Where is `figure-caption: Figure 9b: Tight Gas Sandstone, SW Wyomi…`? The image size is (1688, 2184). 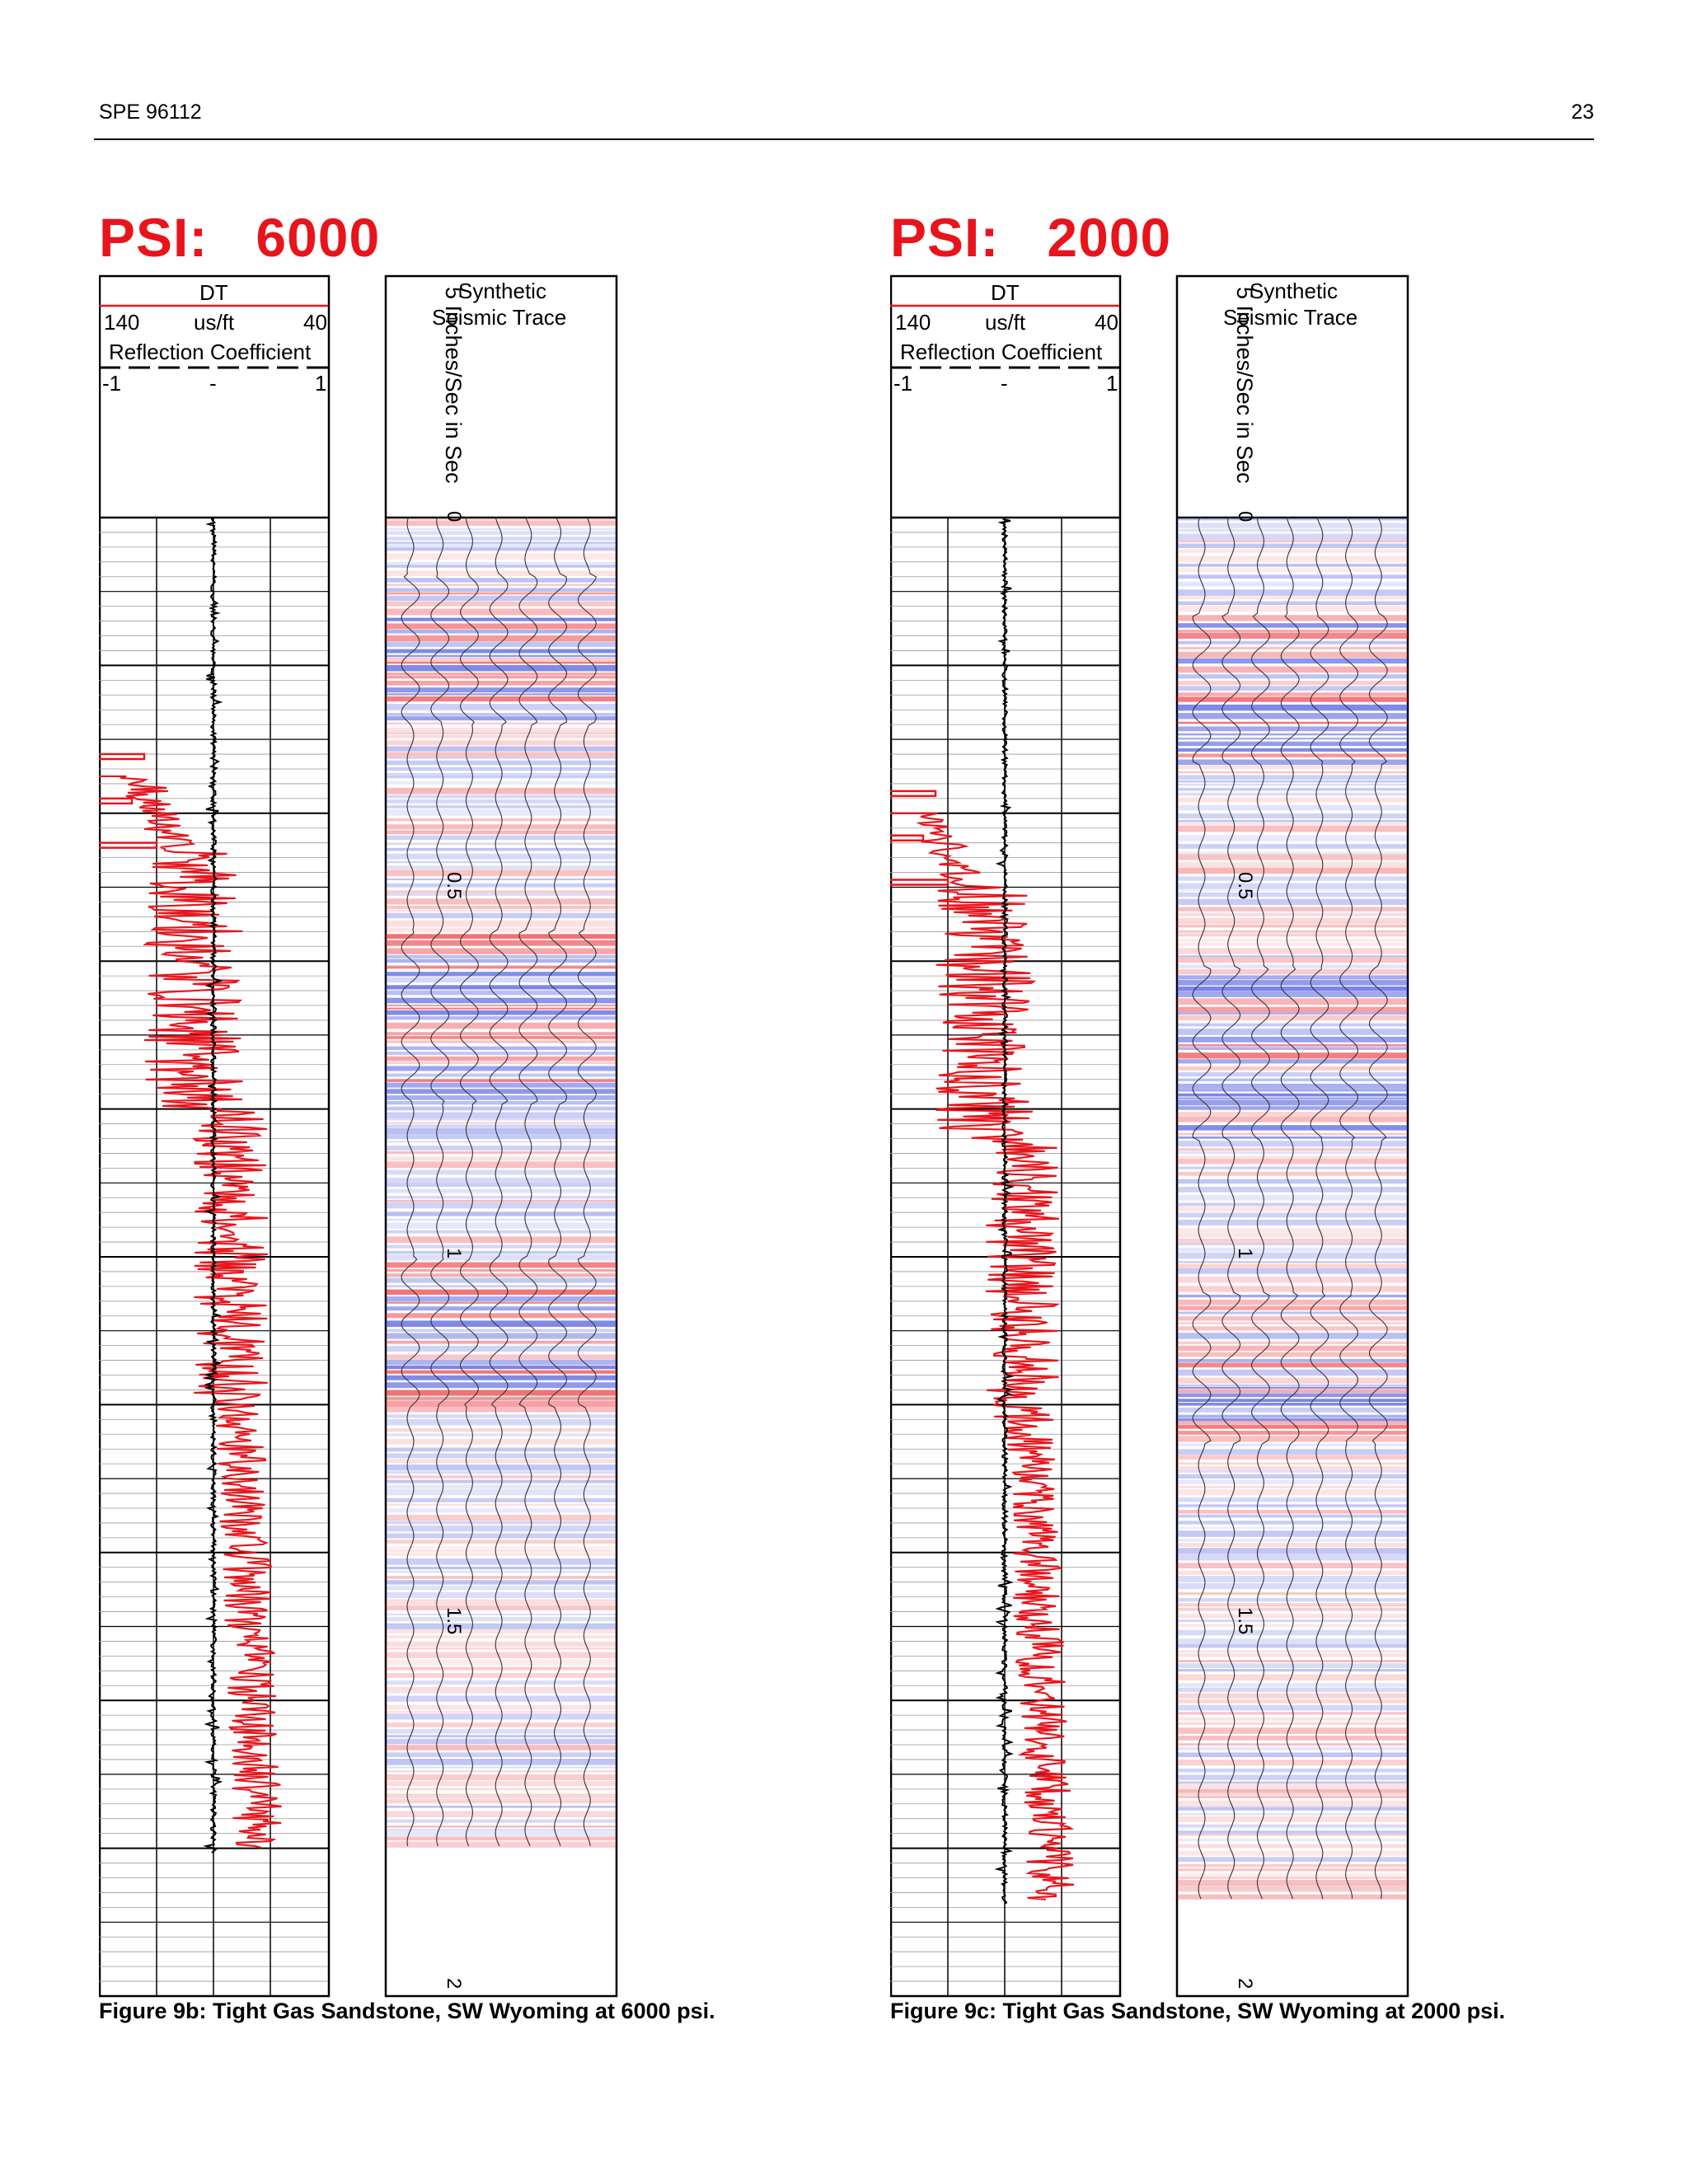 figure-caption: Figure 9b: Tight Gas Sandstone, SW Wyomi… is located at coordinates (407, 2011).